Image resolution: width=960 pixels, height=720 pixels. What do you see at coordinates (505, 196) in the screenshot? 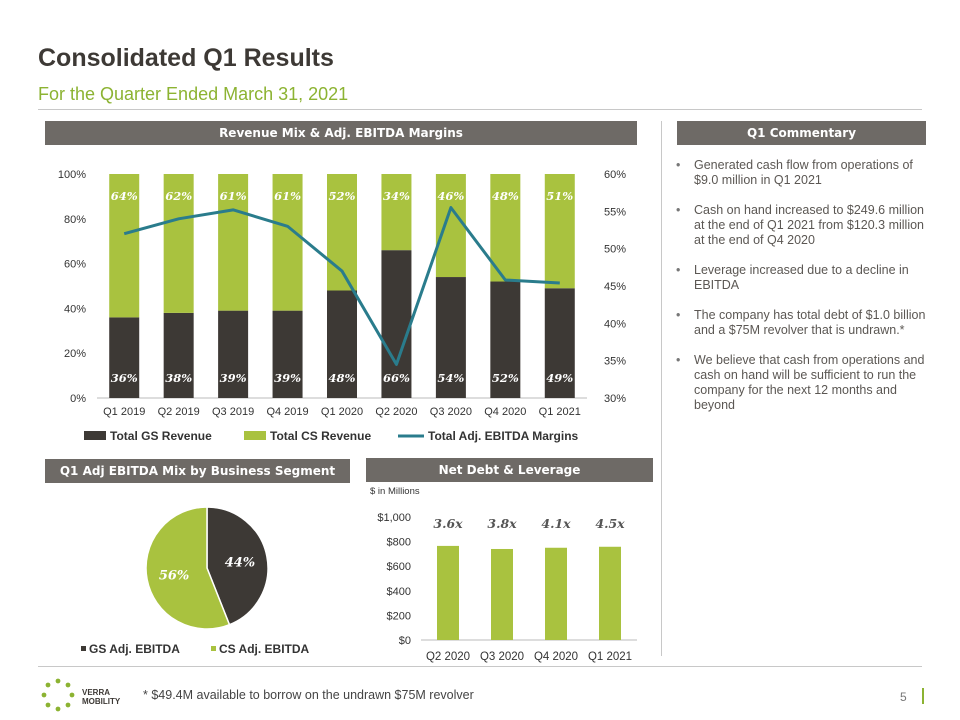
I see `cs-data-label: 48%` at bounding box center [505, 196].